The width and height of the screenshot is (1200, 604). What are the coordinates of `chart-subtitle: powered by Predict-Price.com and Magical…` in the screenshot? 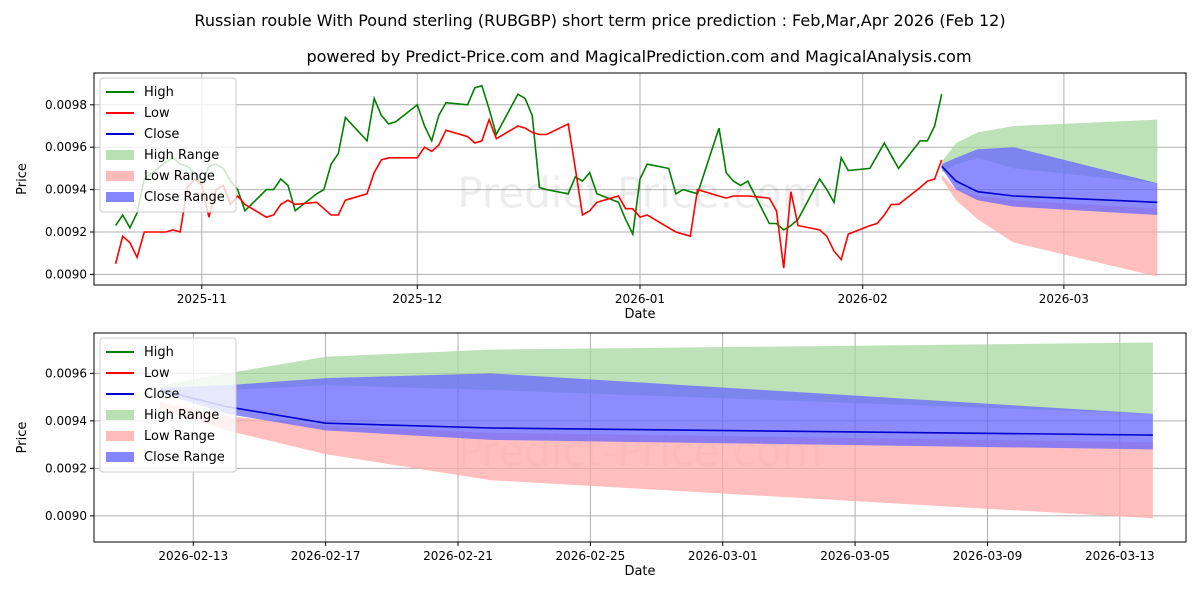 It's located at (638, 56).